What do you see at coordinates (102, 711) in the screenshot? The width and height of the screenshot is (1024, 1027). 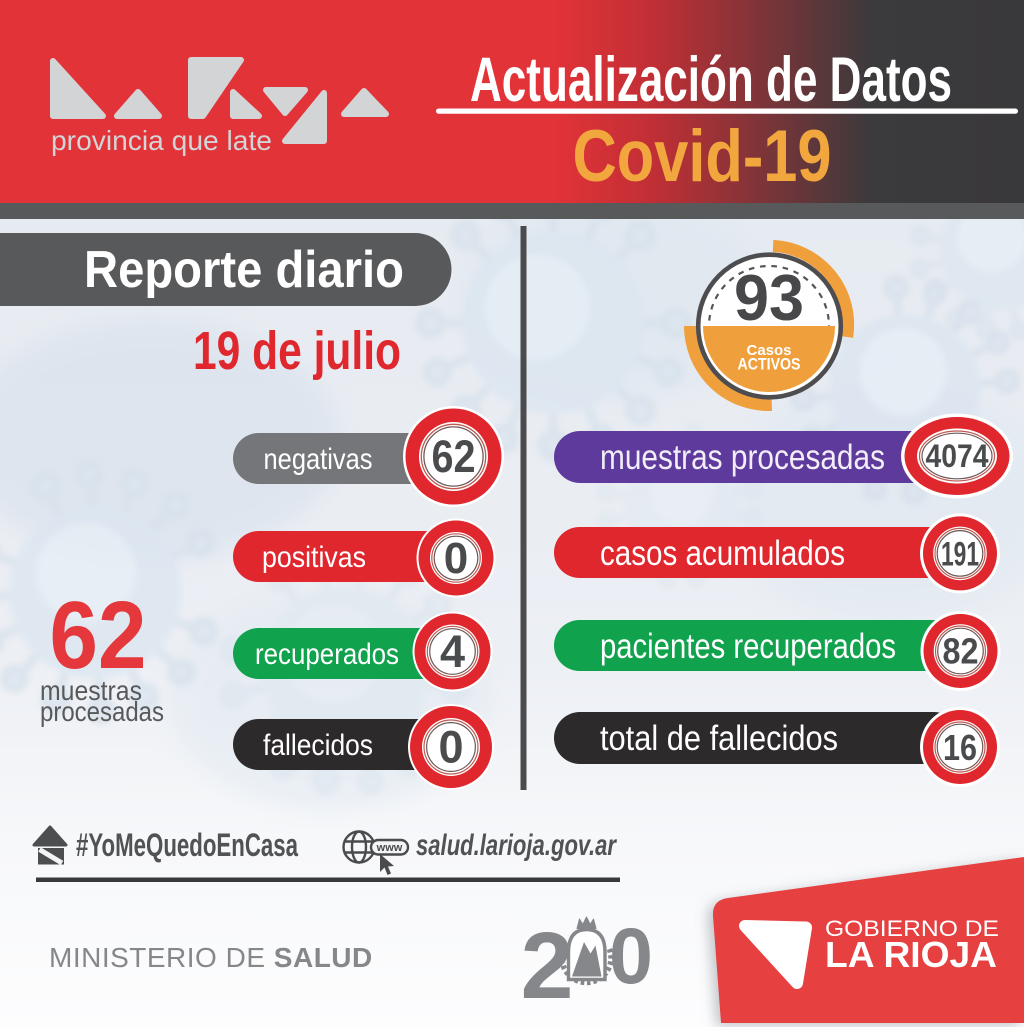 I see `svg-text: procesadas` at bounding box center [102, 711].